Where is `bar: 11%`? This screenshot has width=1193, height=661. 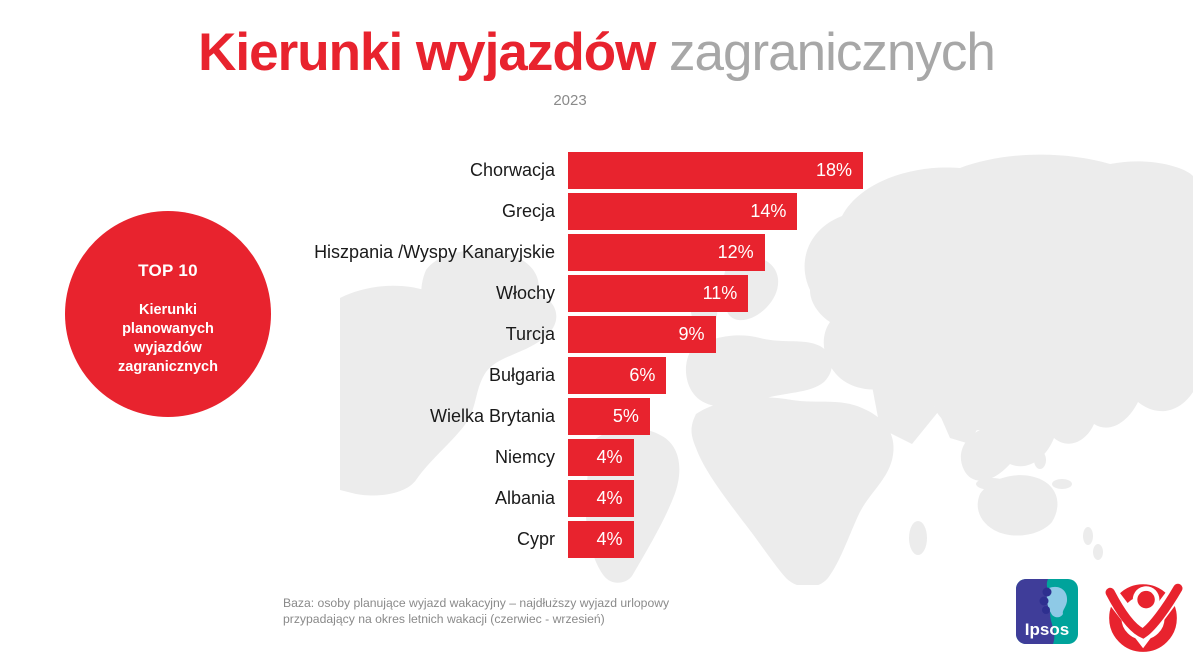
bar: 11% is located at coordinates (658, 293).